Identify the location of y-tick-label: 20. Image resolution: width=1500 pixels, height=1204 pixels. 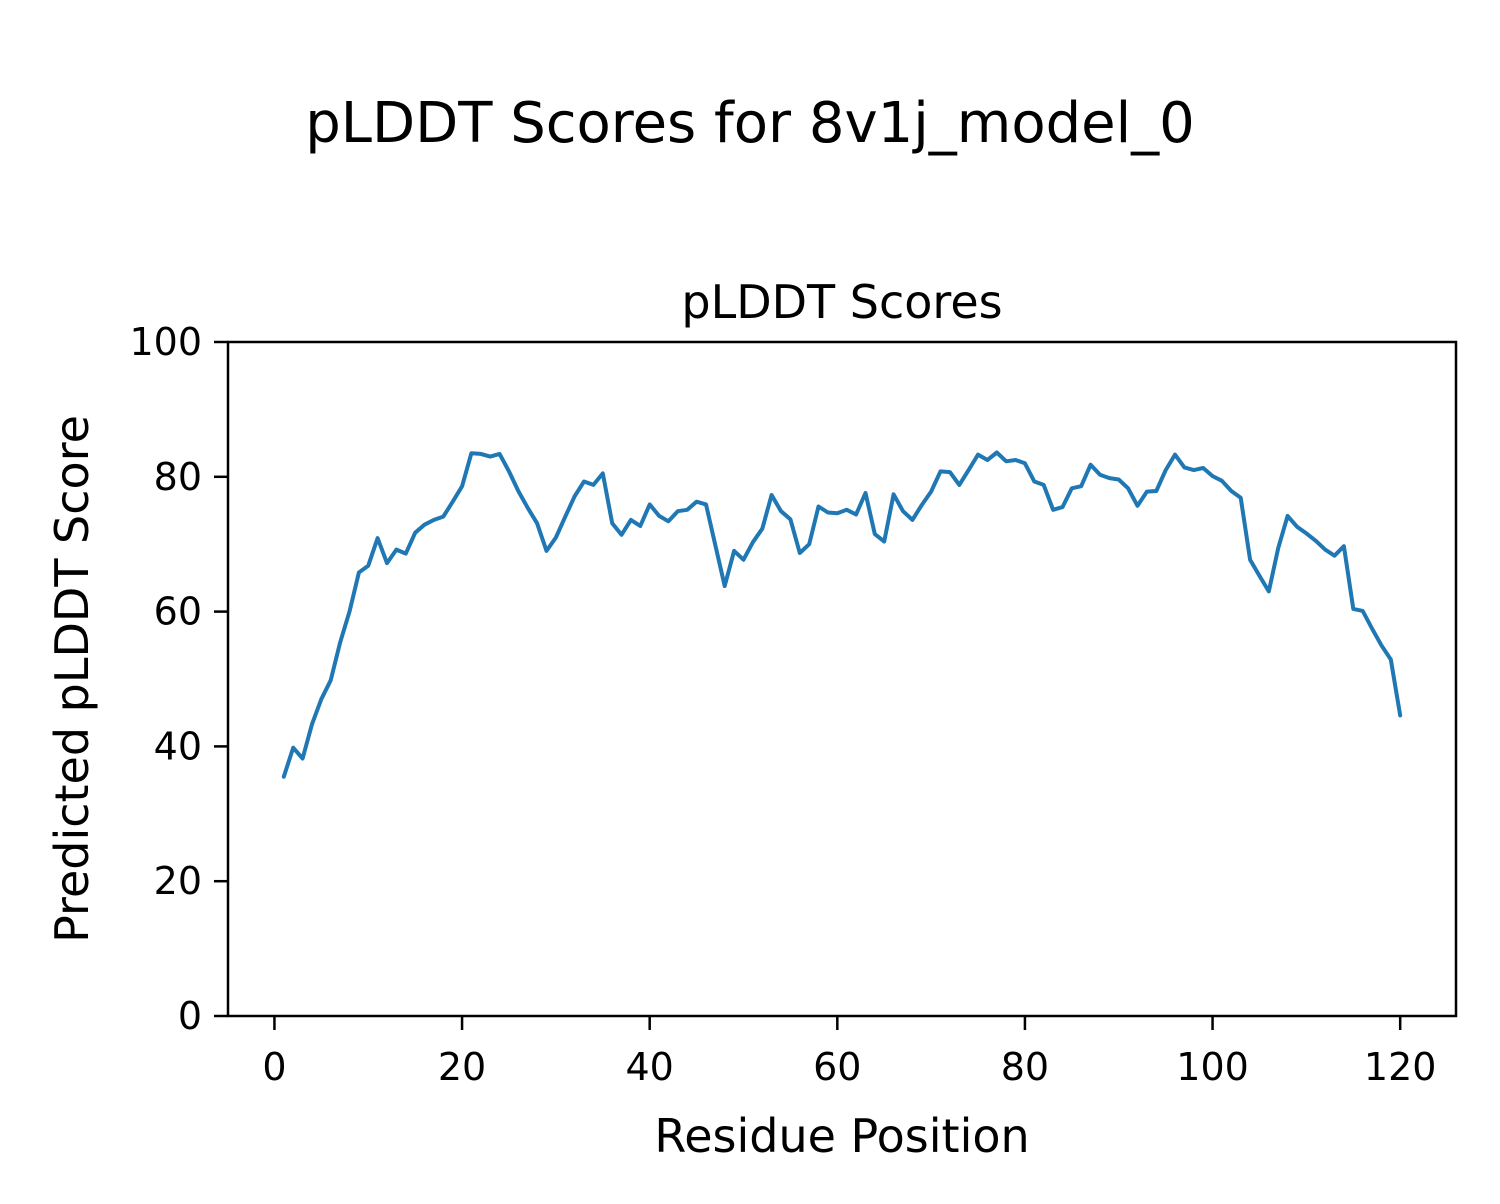
(178, 881).